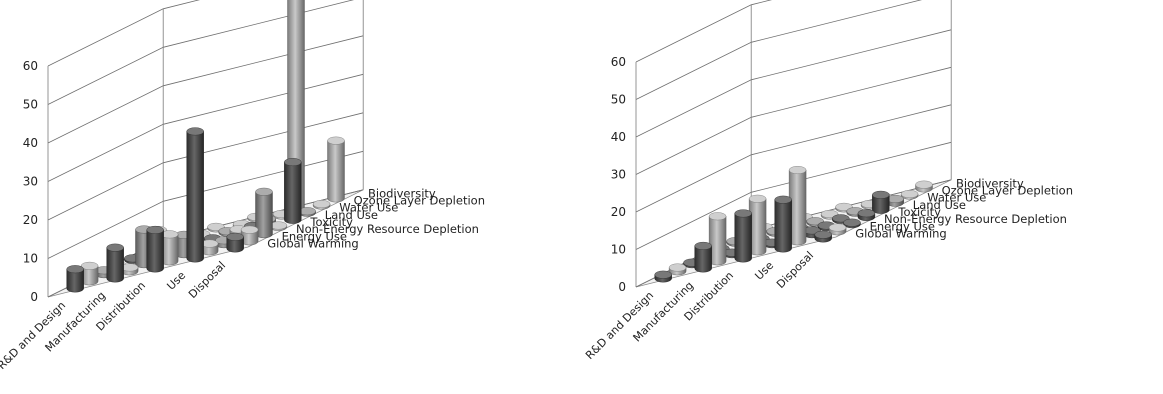 The height and width of the screenshot is (394, 1163). I want to click on bar-use-energy-use, so click(209, 247).